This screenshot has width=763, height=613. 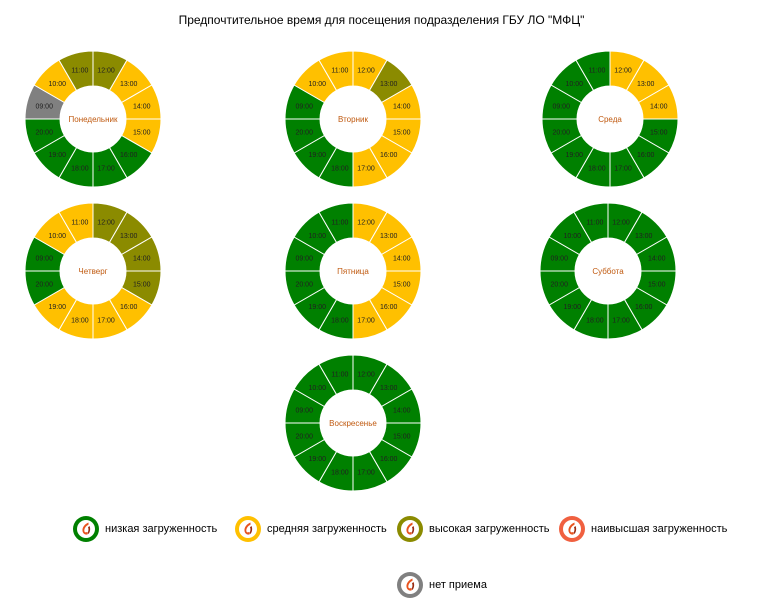 I want to click on legend-item-closed: нет приема, so click(x=441, y=585).